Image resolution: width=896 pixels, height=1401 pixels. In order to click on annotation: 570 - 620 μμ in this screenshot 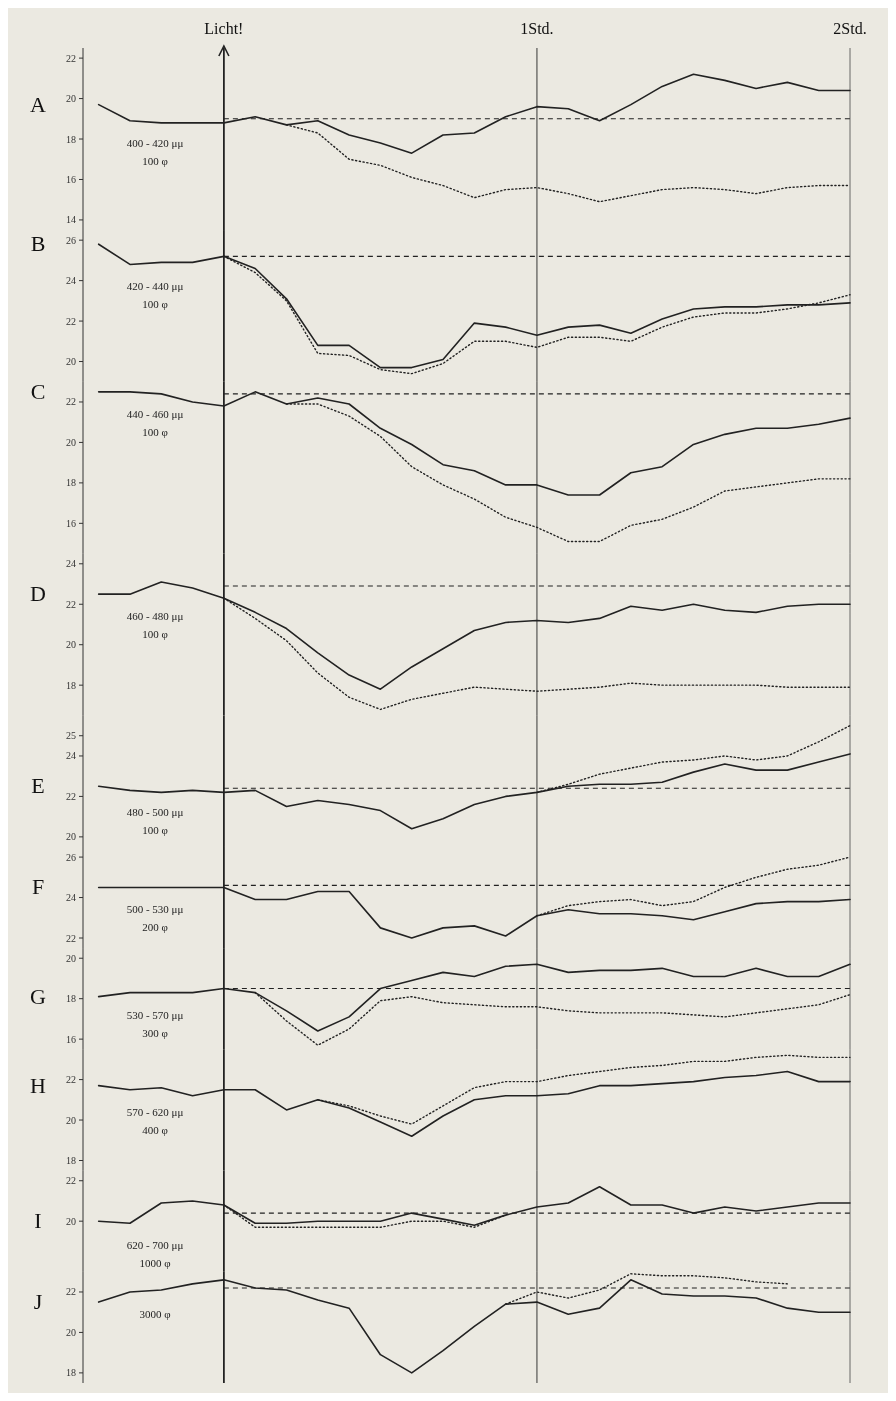, I will do `click(155, 1111)`.